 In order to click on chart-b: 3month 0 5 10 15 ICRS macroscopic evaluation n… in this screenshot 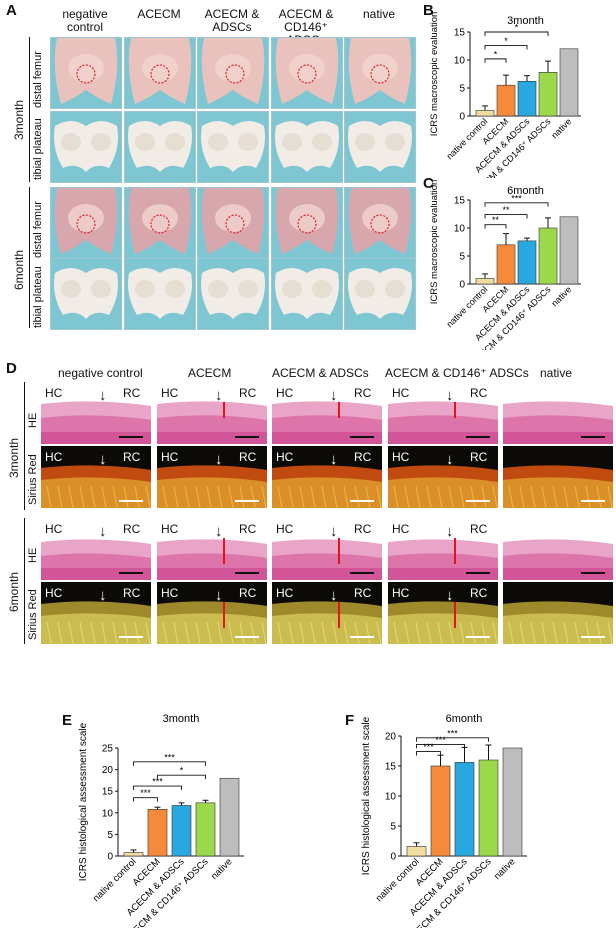, I will do `click(505, 95)`.